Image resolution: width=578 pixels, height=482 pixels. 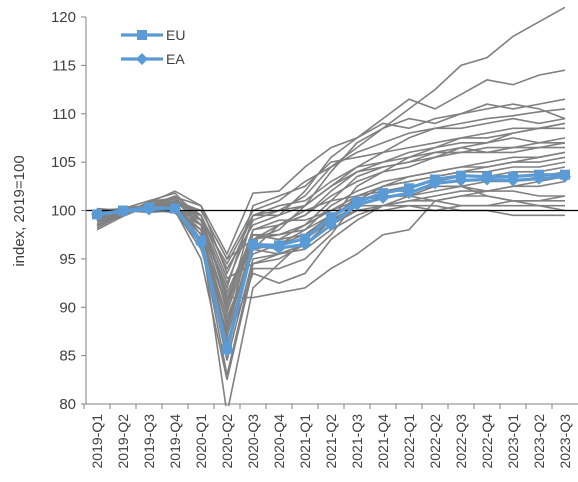 I want to click on ea-point-2021-Q4, so click(x=383, y=197).